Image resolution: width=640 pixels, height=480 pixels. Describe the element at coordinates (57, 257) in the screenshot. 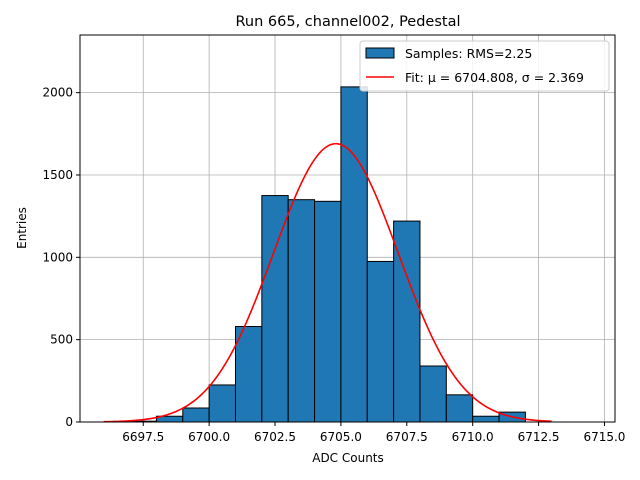

I see `y-tick-label: 1000` at that location.